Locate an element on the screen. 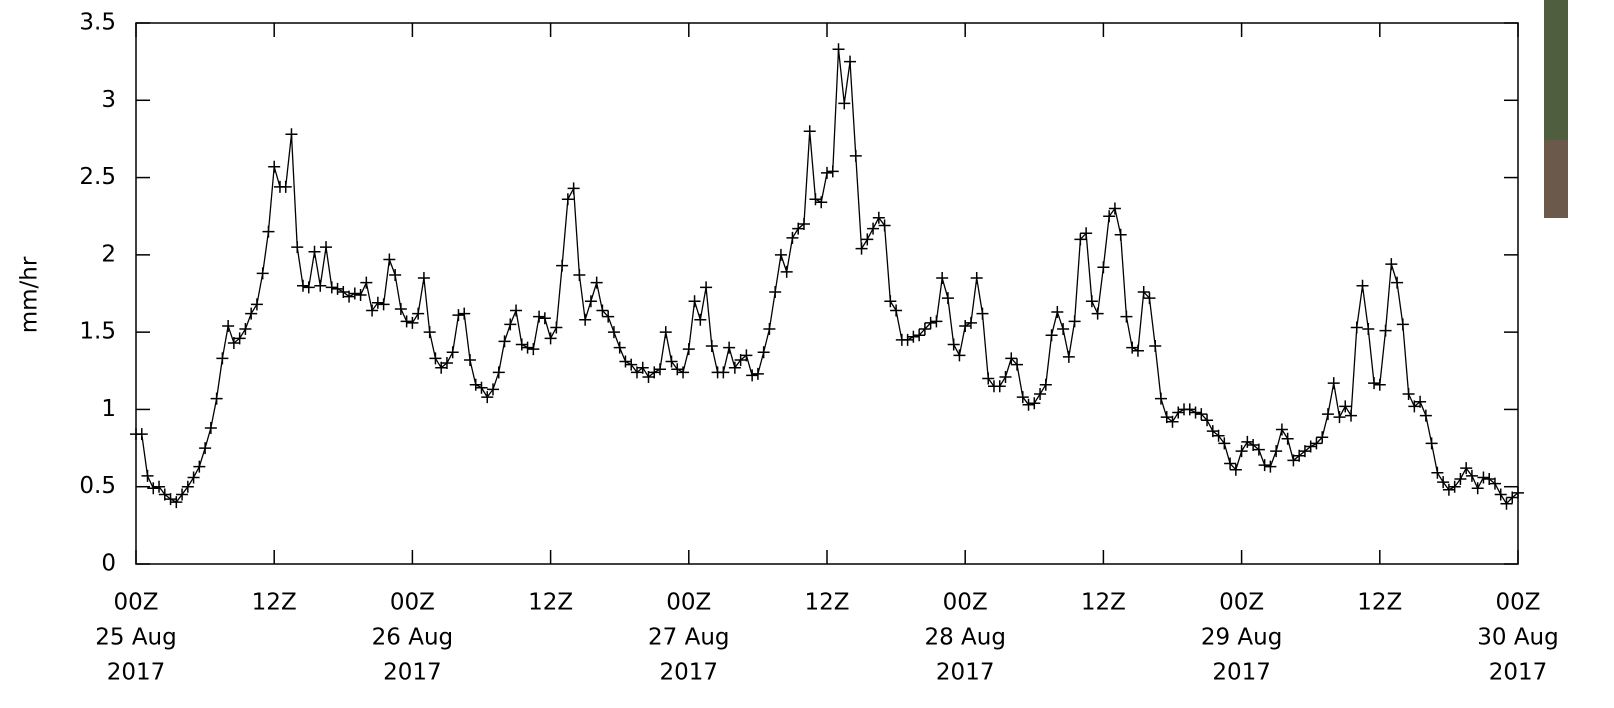 The image size is (1614, 708). y-tick-label: 1.5 is located at coordinates (97, 332).